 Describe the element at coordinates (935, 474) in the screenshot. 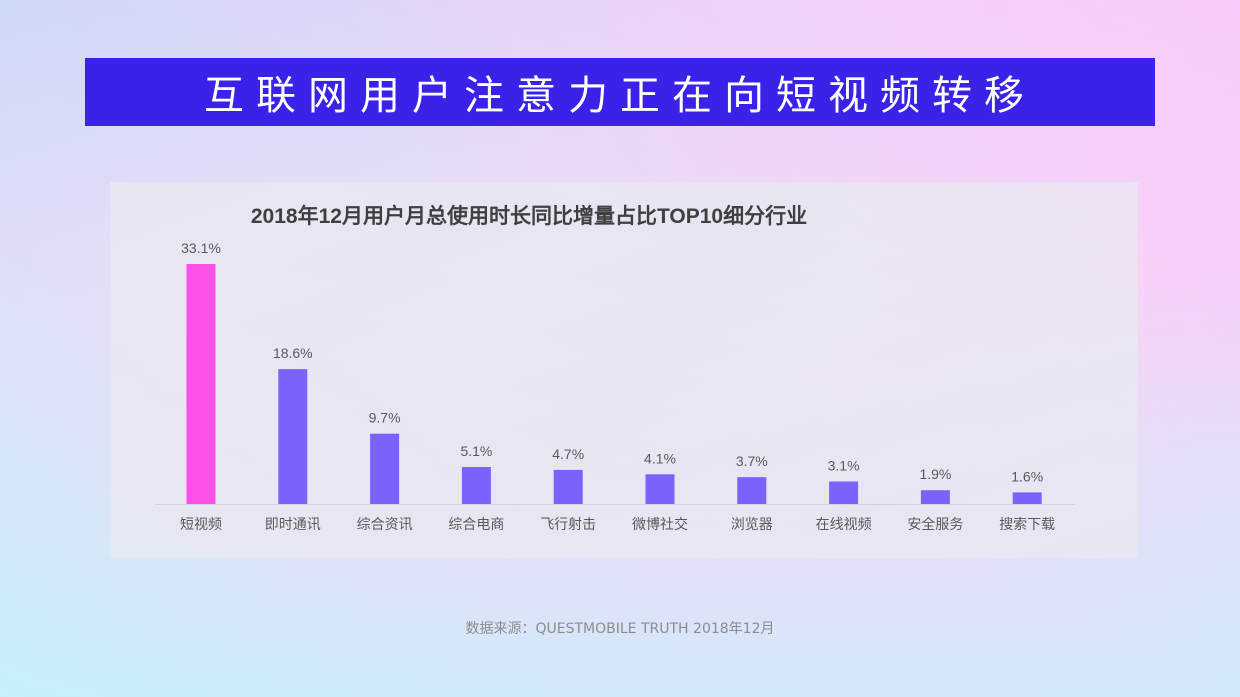

I see `data-label: 1.9%` at that location.